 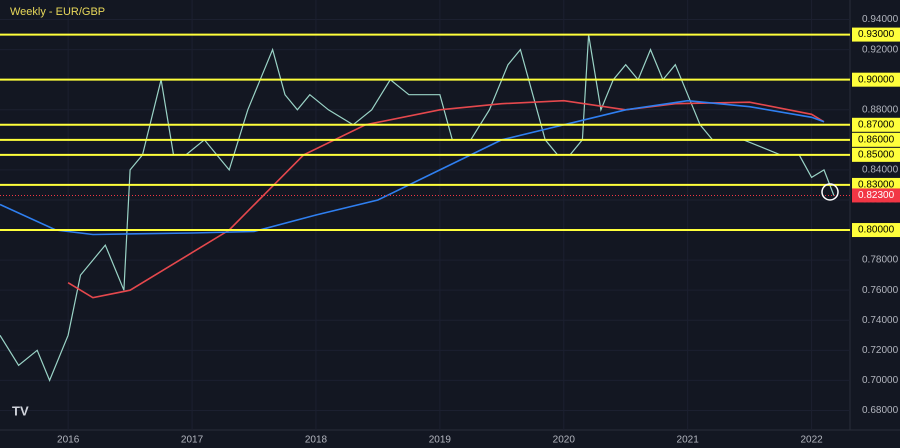 I want to click on level-label: 0.85000, so click(x=876, y=155).